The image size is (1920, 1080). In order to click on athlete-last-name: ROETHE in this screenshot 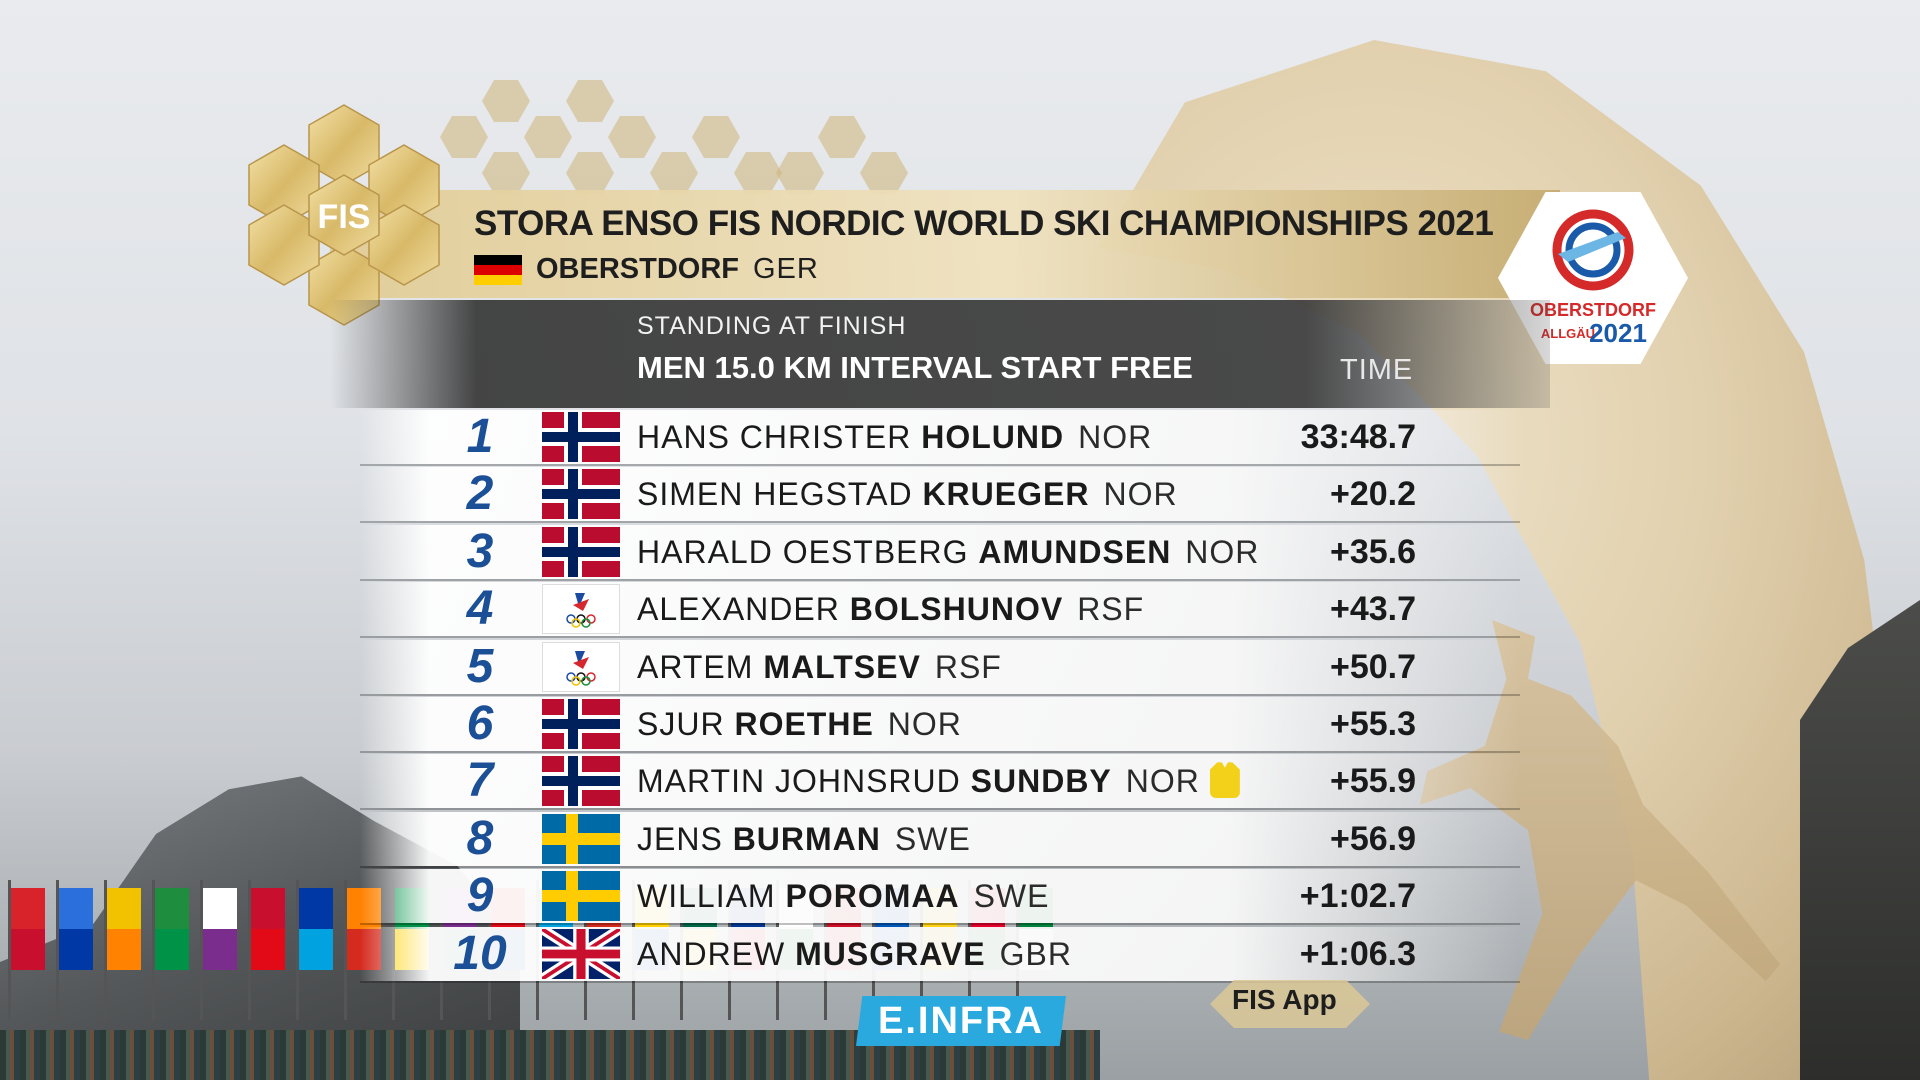, I will do `click(804, 724)`.